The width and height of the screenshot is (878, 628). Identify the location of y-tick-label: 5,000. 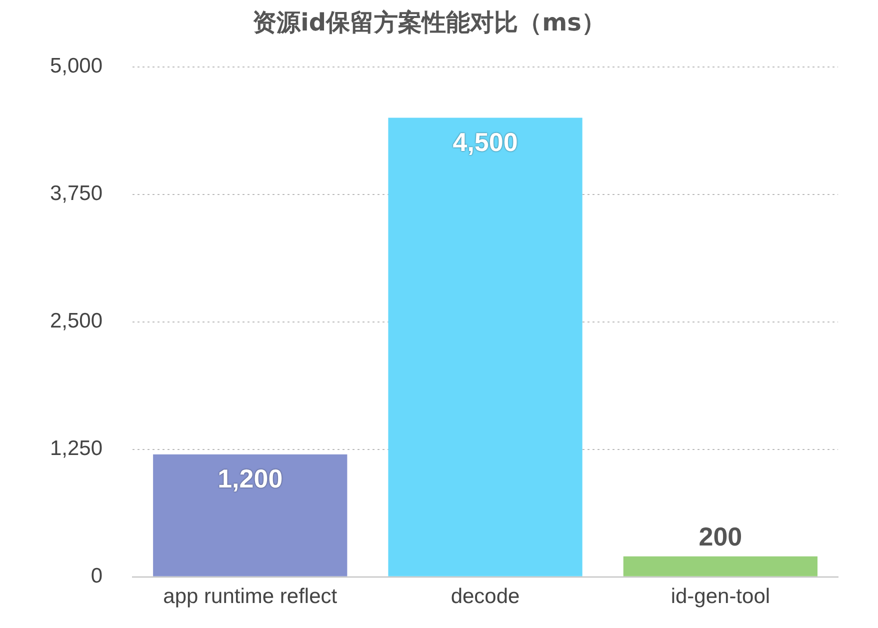
(76, 66).